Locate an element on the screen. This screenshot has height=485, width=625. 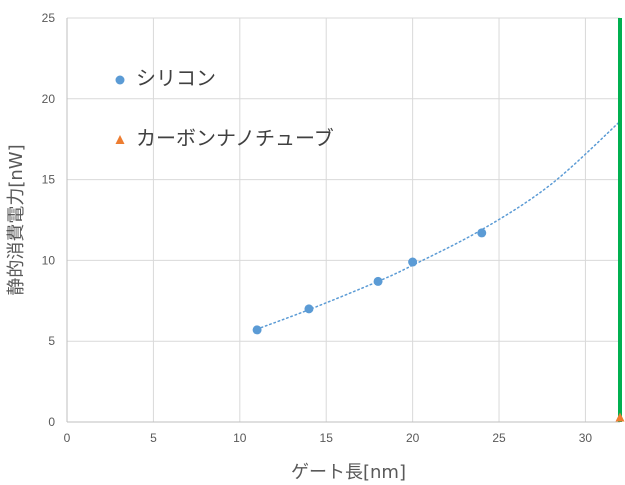
y-tick-label: 25 is located at coordinates (49, 18).